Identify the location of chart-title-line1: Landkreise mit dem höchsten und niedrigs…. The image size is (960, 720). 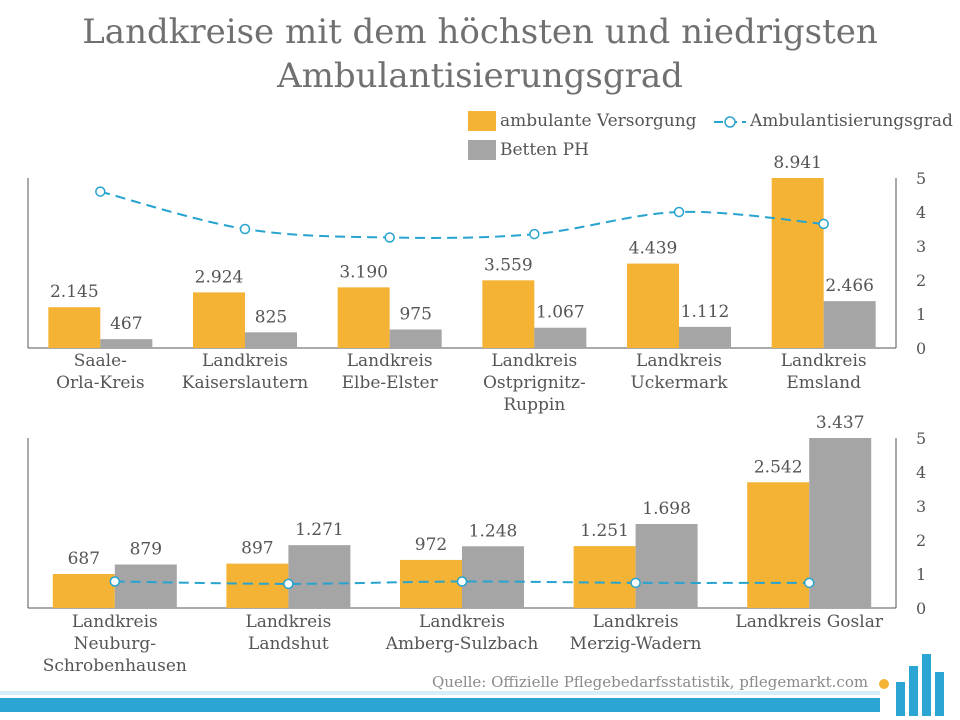
(480, 32).